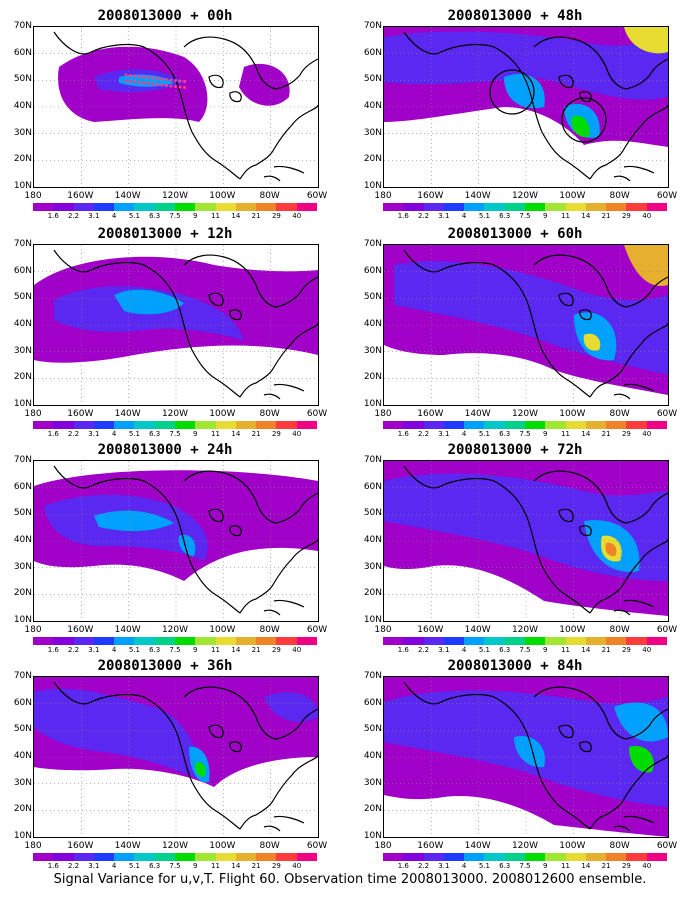 Image resolution: width=700 pixels, height=900 pixels. Describe the element at coordinates (586, 866) in the screenshot. I see `colorbar-label: 14` at that location.